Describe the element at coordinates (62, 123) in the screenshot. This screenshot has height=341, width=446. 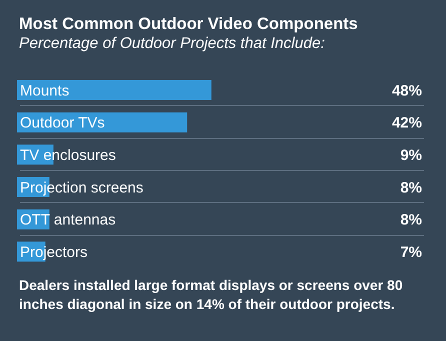
I see `y-tick-label: Outdoor TVs` at that location.